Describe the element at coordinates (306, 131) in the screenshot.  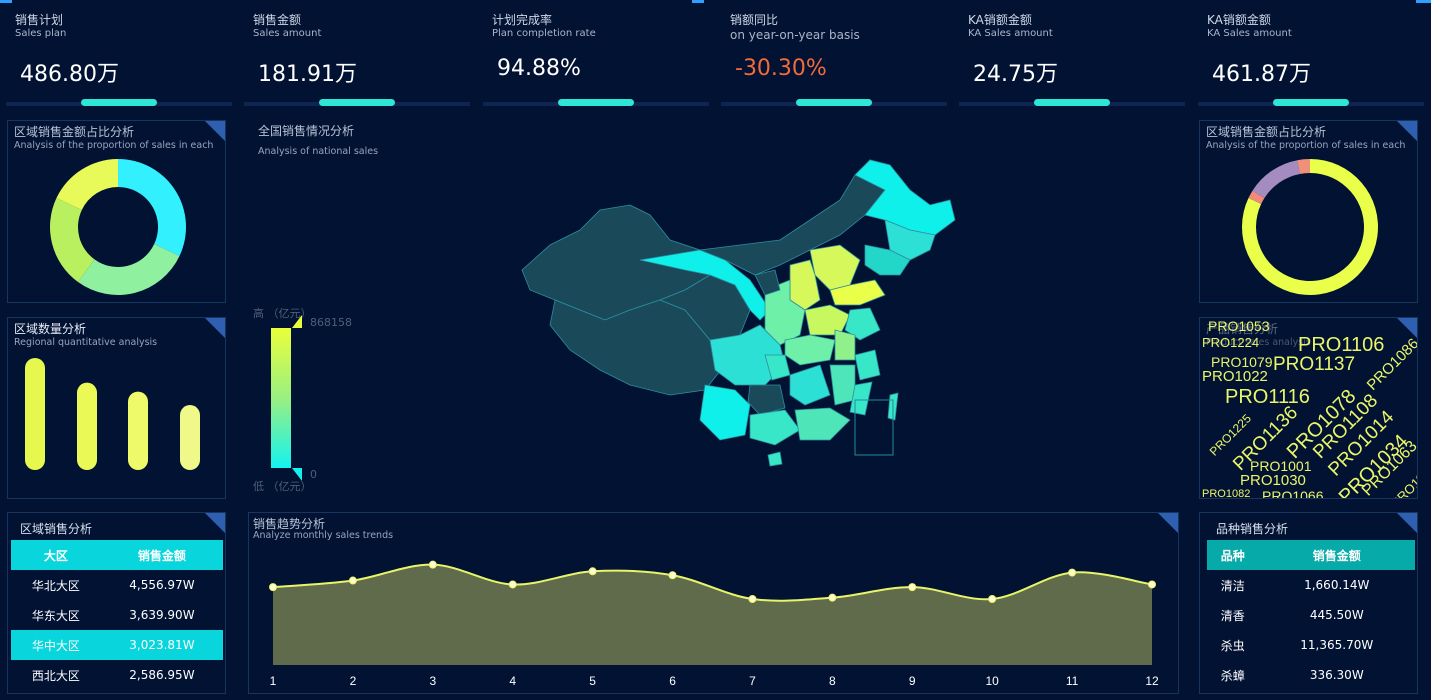
I see `panel-title: 全国销售情况分析` at that location.